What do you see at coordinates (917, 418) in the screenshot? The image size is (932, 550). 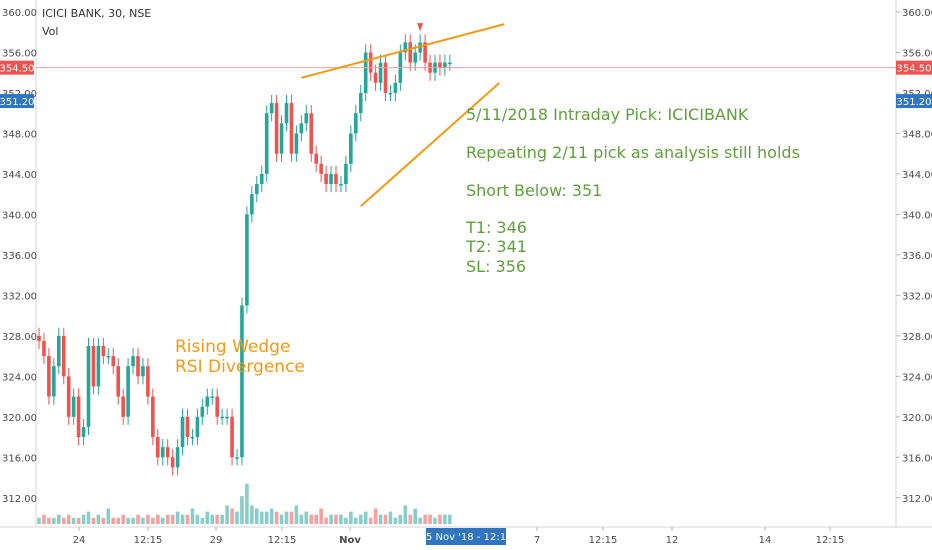 I see `y-tick-label-right: 320.00` at bounding box center [917, 418].